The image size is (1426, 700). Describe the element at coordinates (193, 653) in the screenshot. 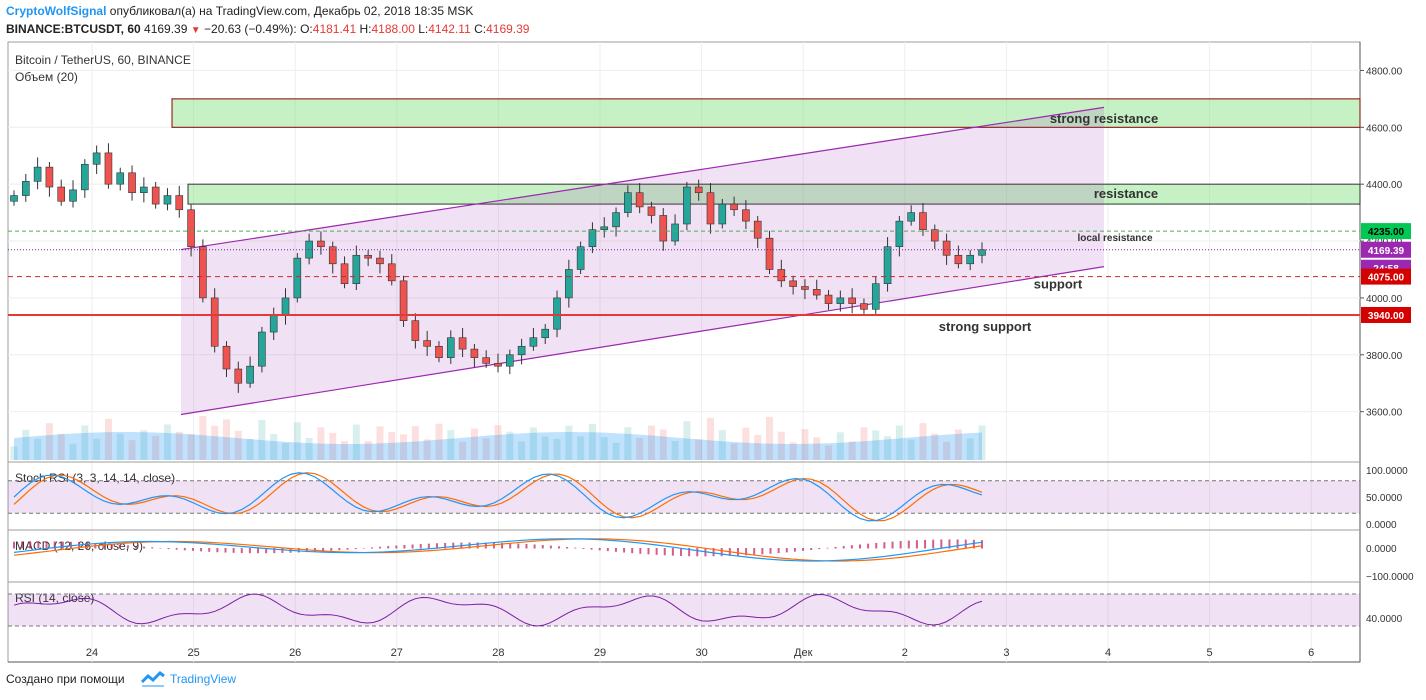

I see `x-tick-label: 25` at that location.